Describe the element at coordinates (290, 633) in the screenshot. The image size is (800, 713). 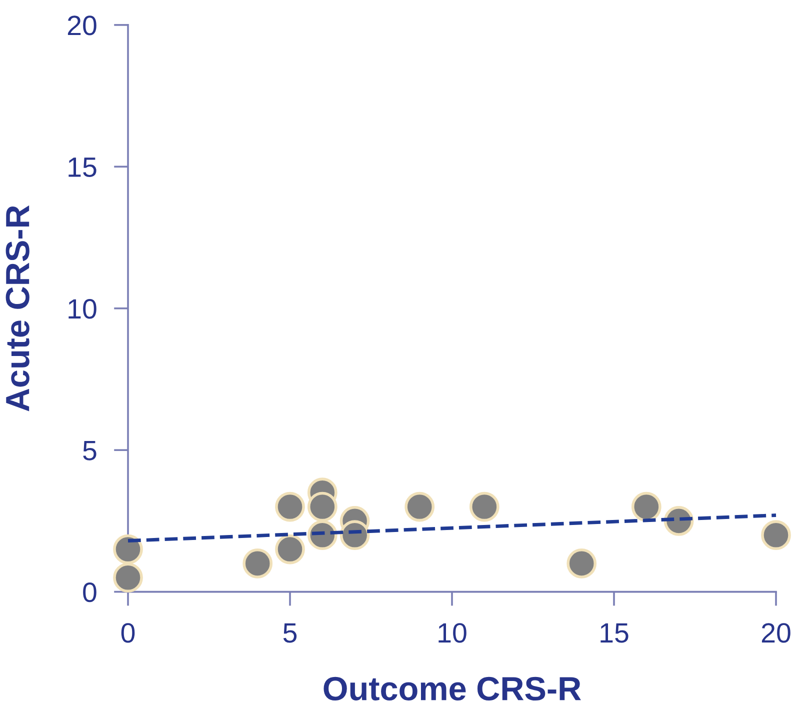
I see `x-tick-label: 5` at that location.